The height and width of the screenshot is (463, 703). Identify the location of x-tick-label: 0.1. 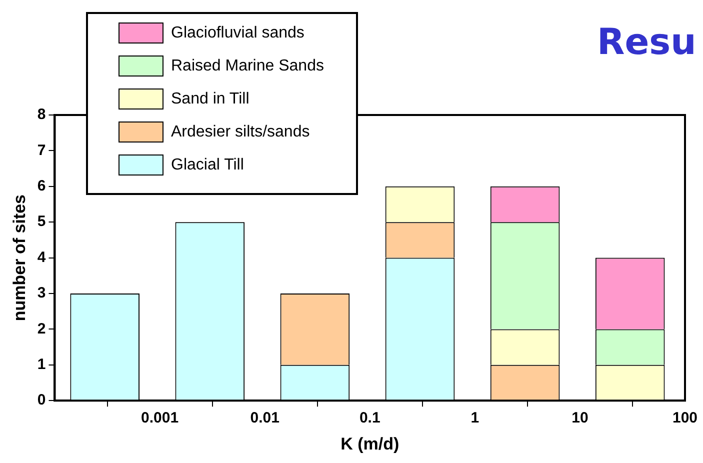
(369, 418).